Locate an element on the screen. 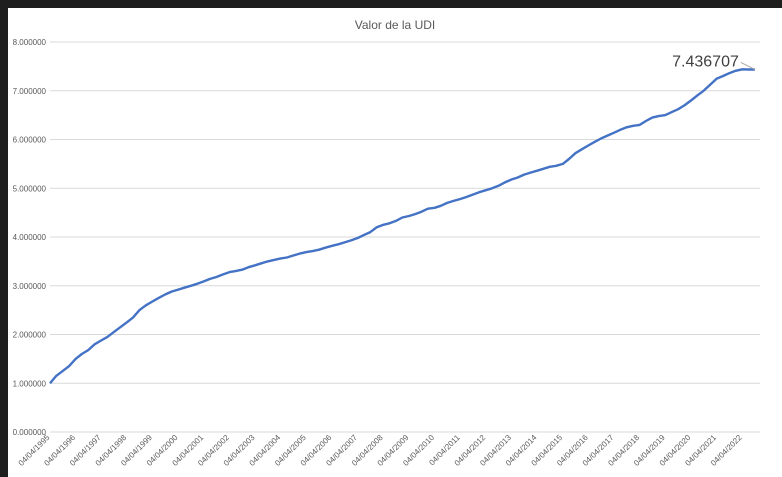 Image resolution: width=782 pixels, height=477 pixels. y-tick-label: 4.000000 is located at coordinates (30, 237).